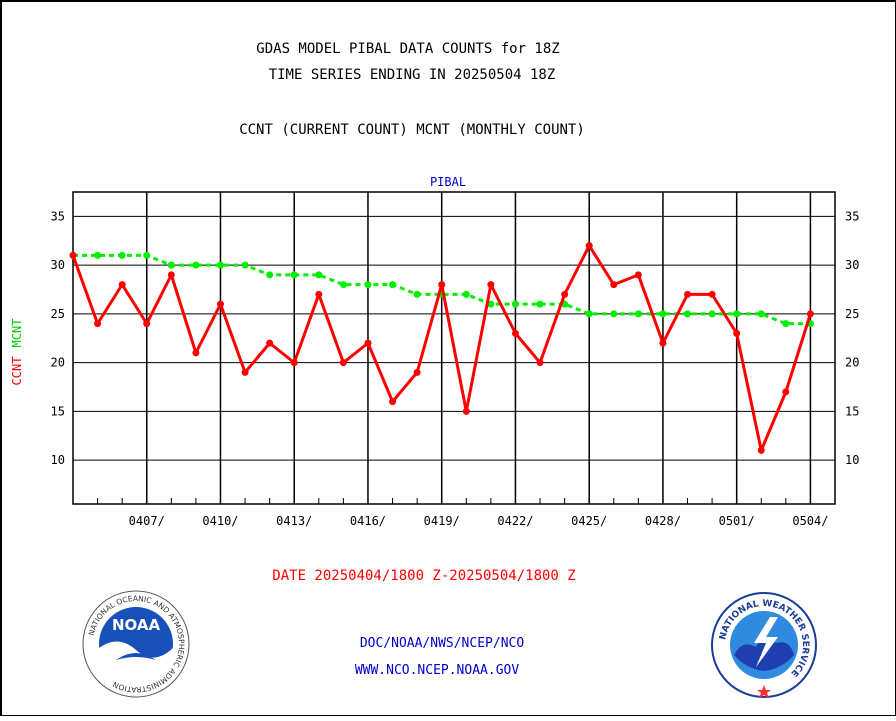 This screenshot has height=721, width=896. I want to click on noaa-logo-text: NOAA, so click(136, 625).